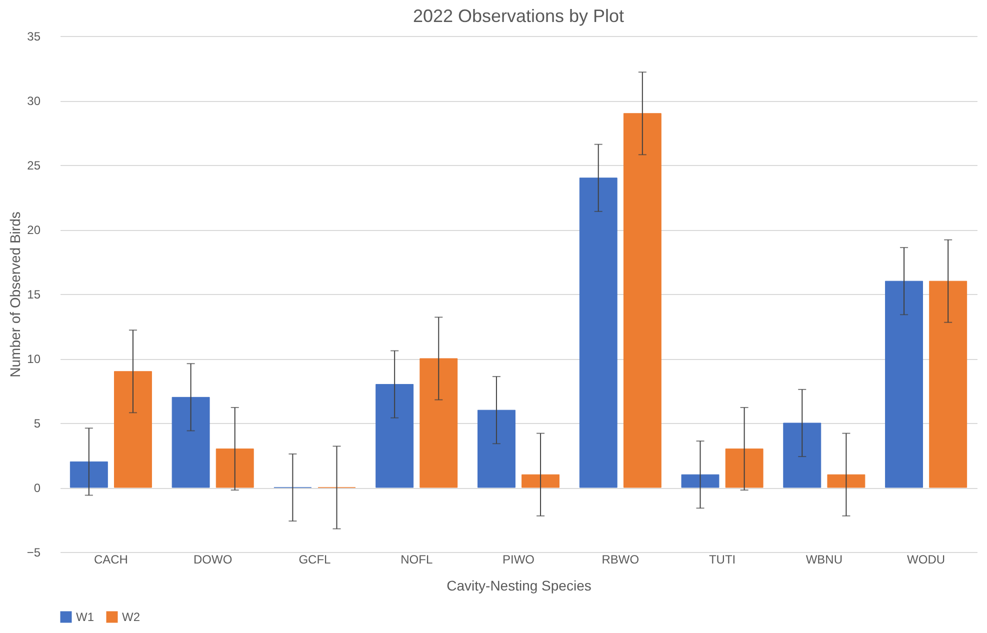  Describe the element at coordinates (416, 559) in the screenshot. I see `x-tick-label: NOFL` at that location.